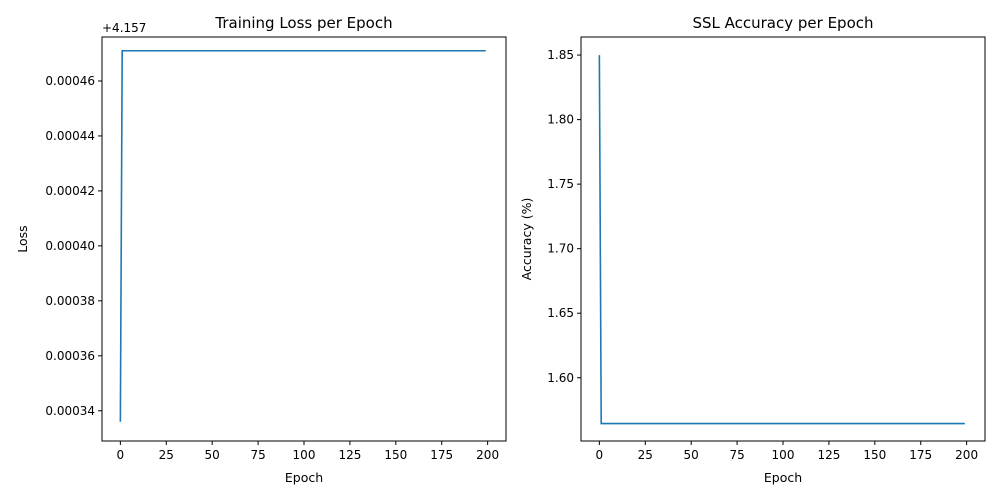 The width and height of the screenshot is (1000, 500). Describe the element at coordinates (166, 455) in the screenshot. I see `loss-x-tick-label: 25` at that location.